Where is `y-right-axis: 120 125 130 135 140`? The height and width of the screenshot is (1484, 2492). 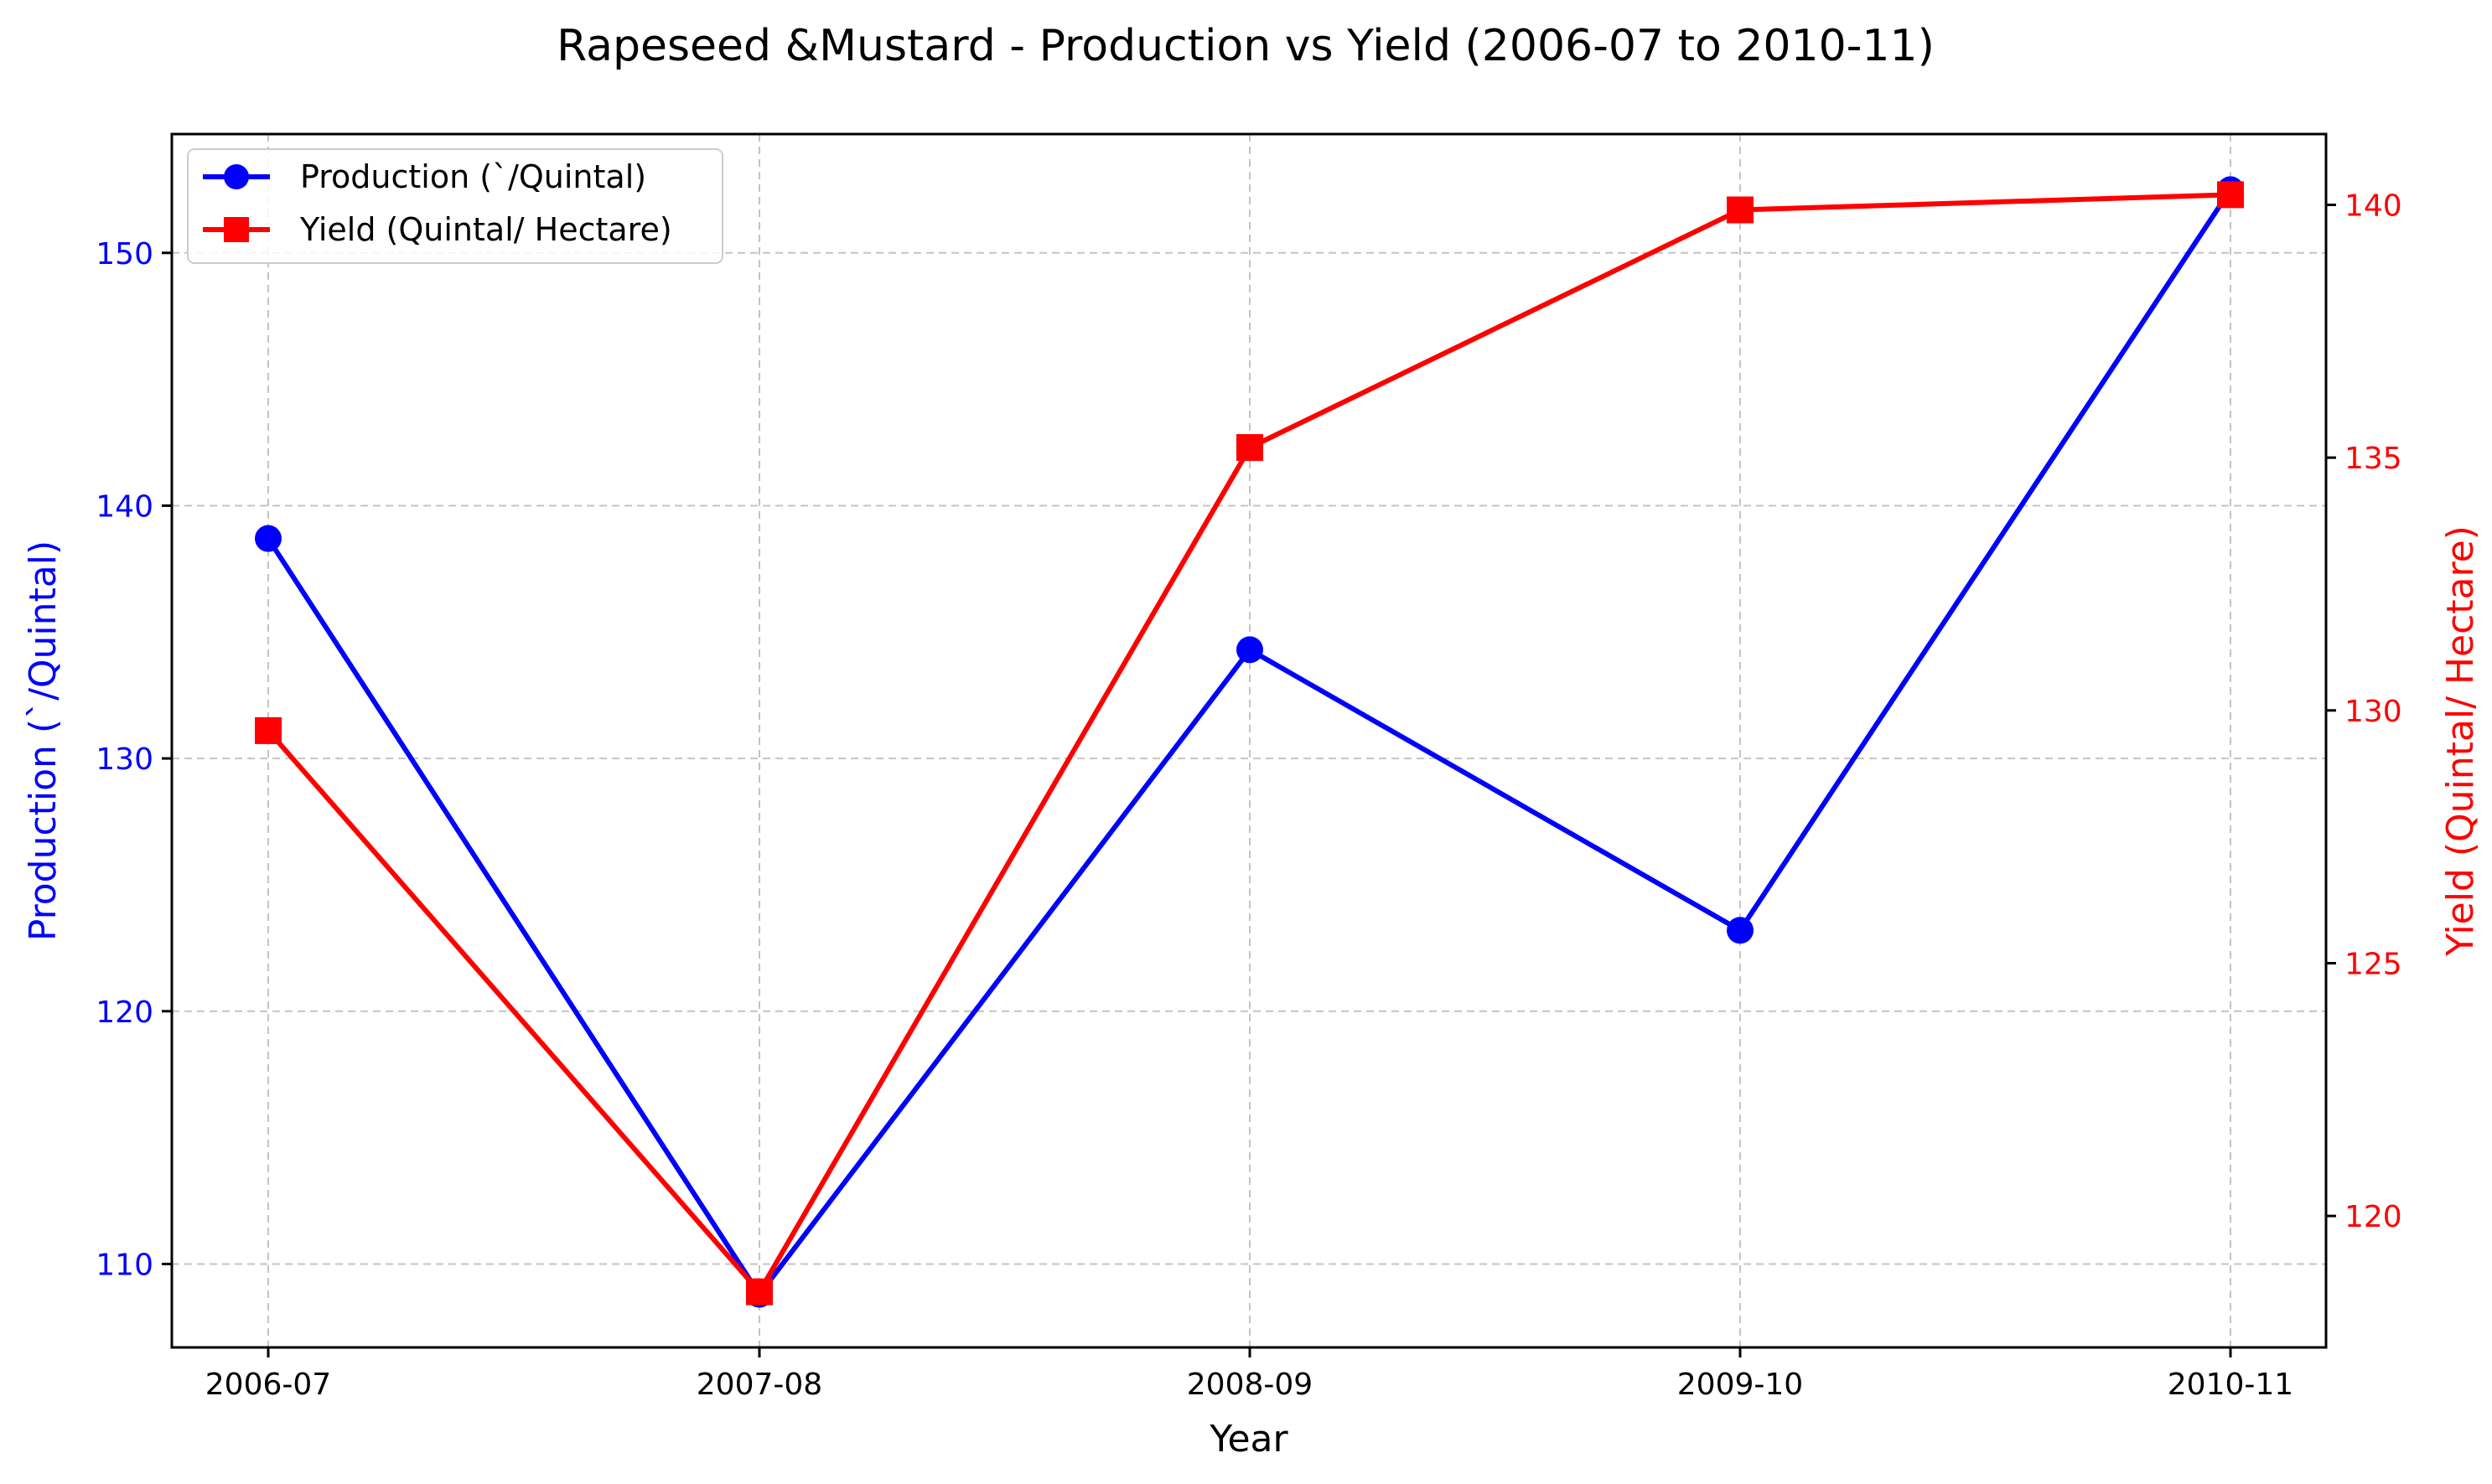 y-right-axis: 120 125 130 135 140 is located at coordinates (2364, 711).